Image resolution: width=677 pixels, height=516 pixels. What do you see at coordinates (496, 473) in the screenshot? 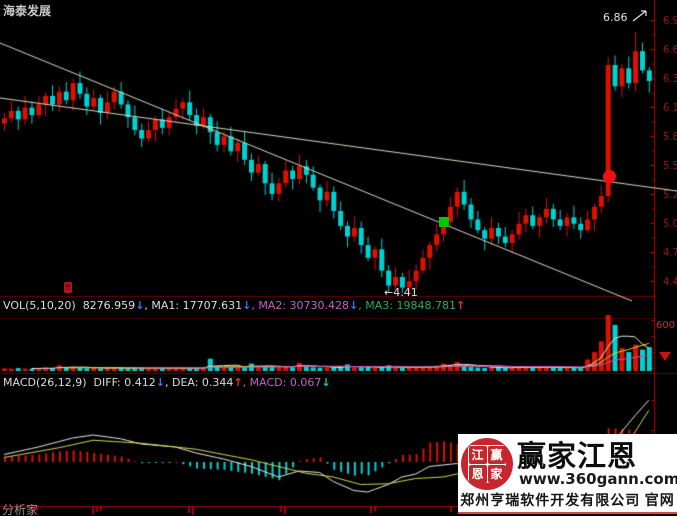
I see `seal-char: 家` at bounding box center [496, 473].